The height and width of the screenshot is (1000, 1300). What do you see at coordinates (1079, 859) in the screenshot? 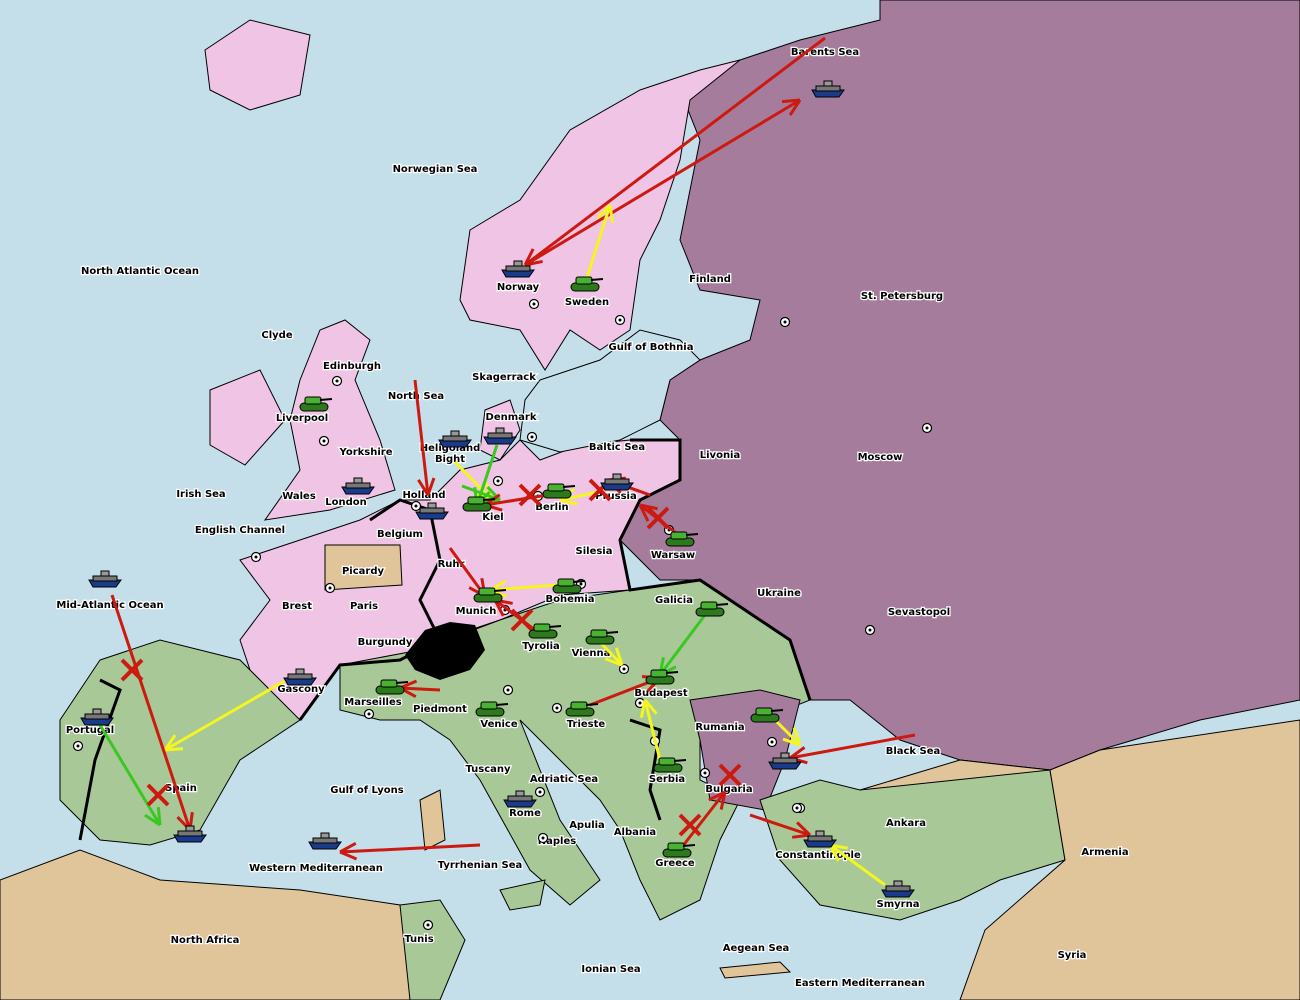
I see `middle-east-territory` at bounding box center [1079, 859].